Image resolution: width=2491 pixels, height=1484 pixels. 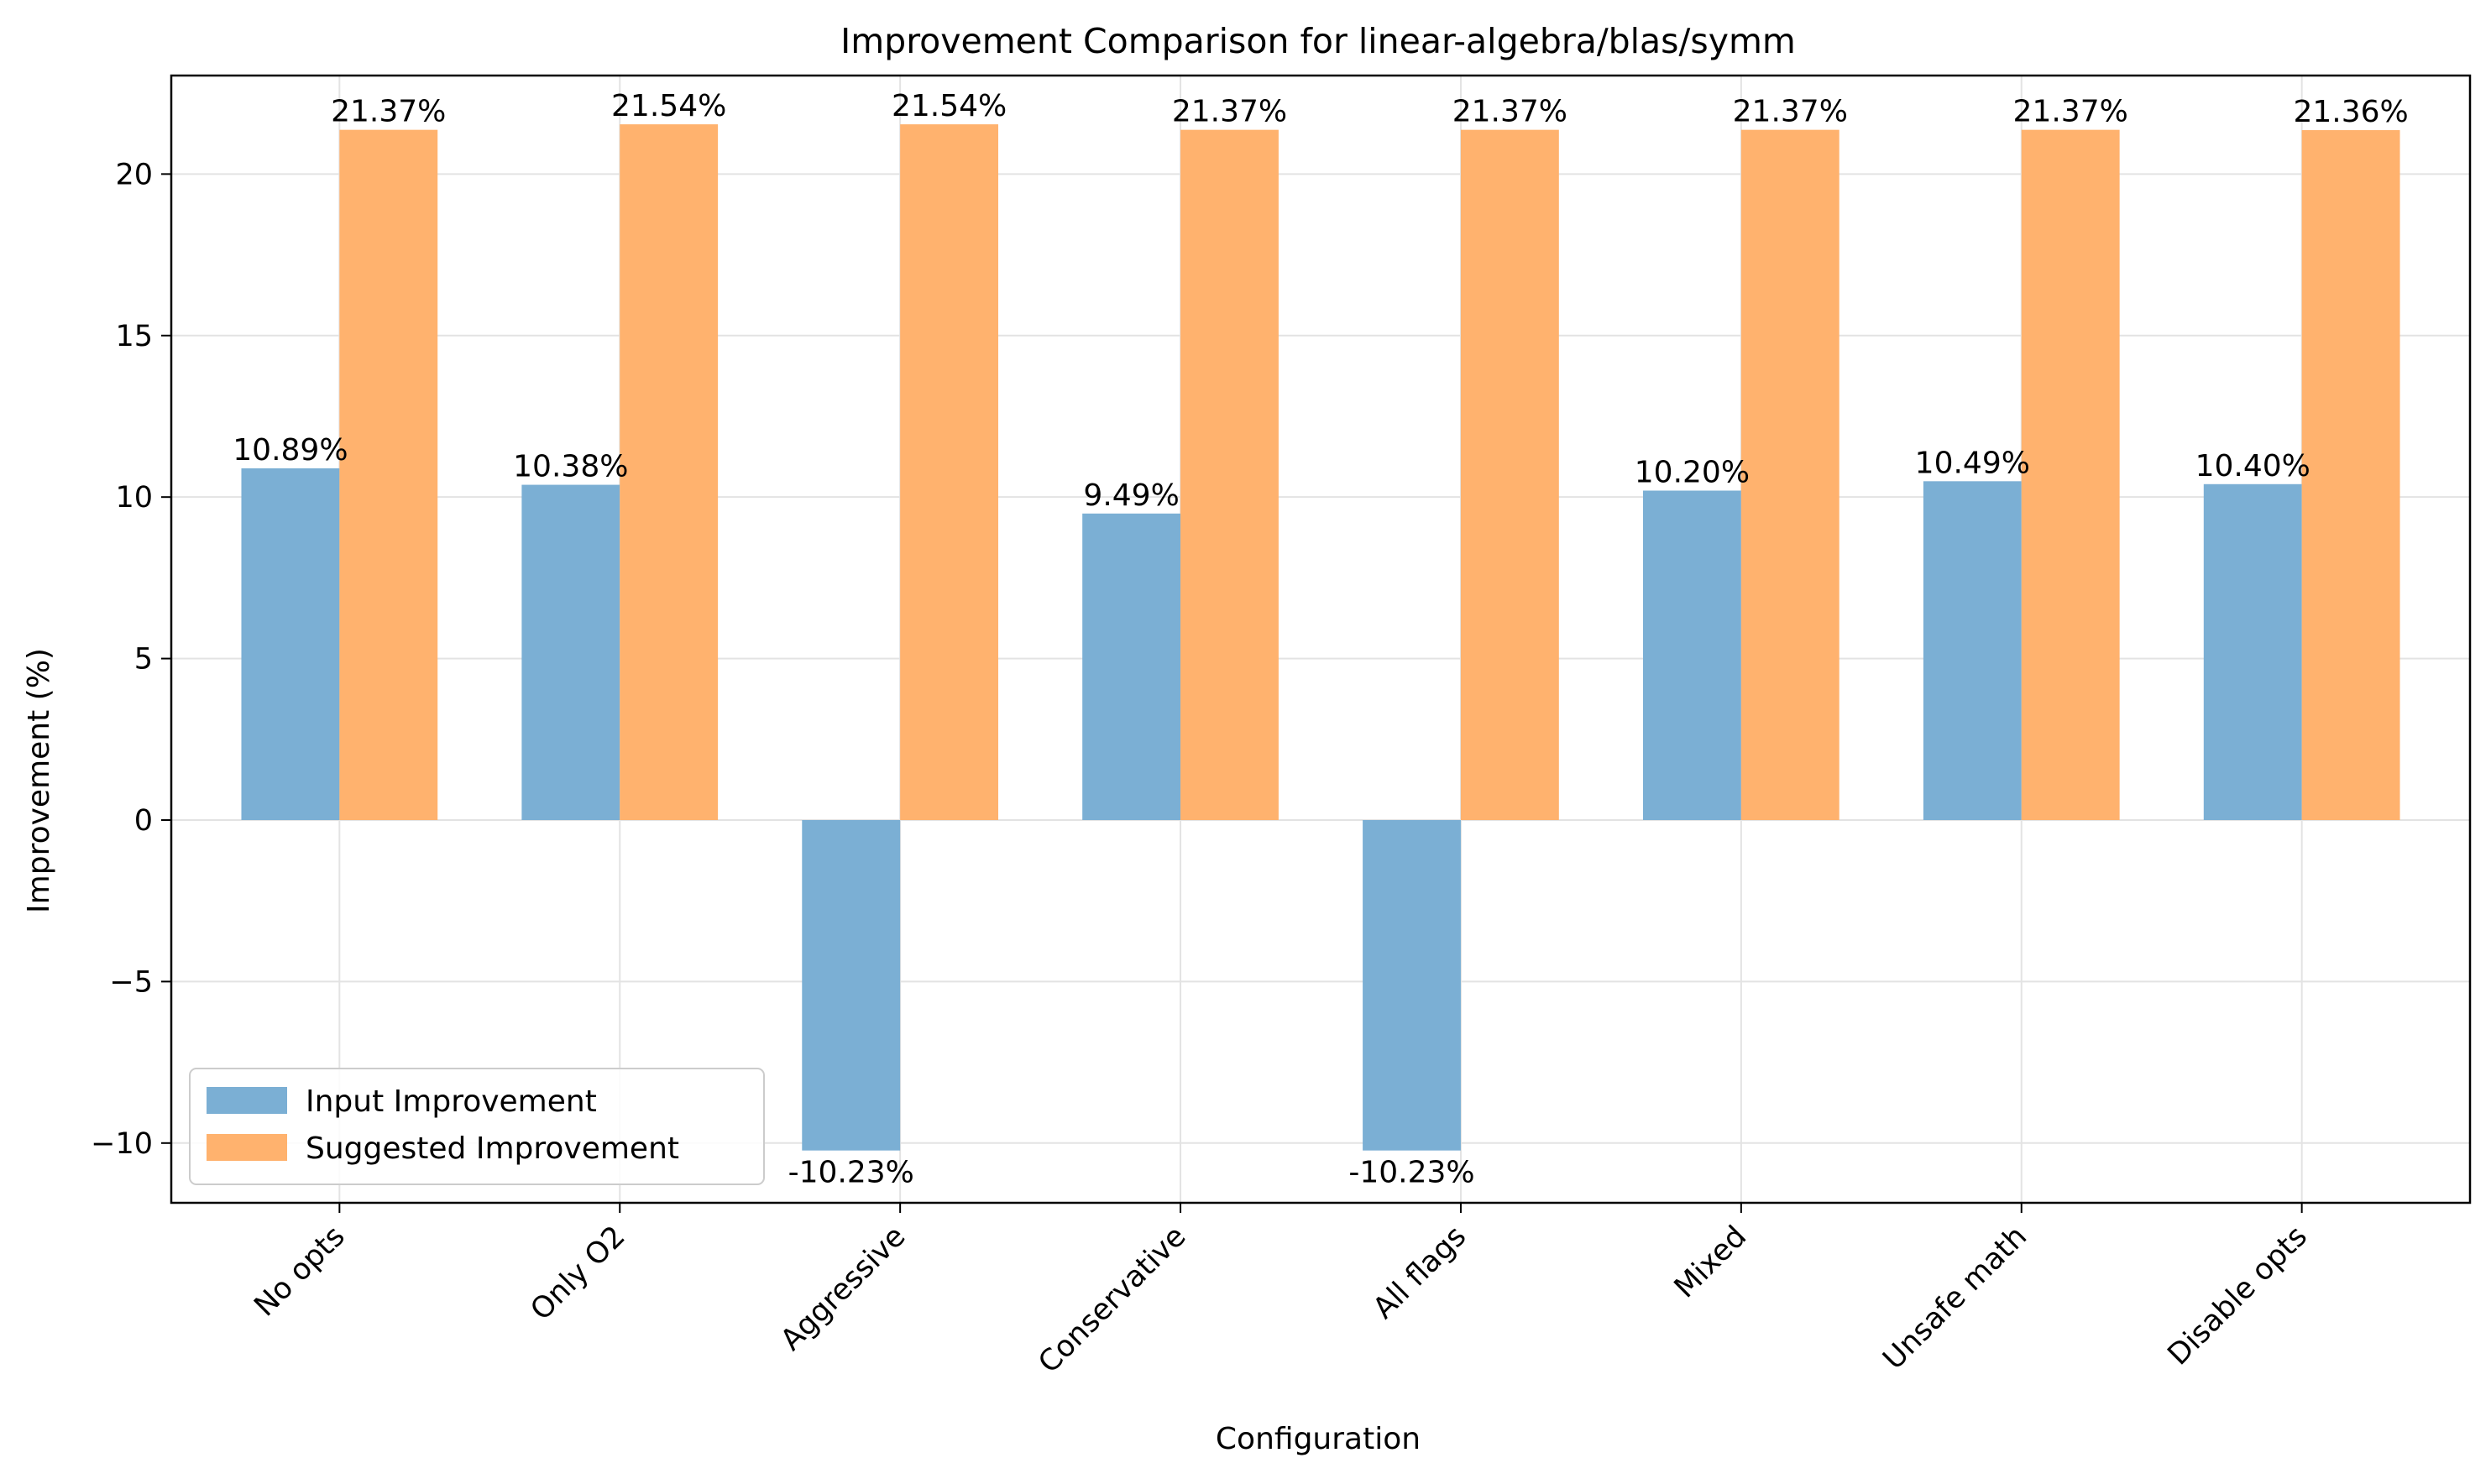 I want to click on y-tick-label: 0, so click(x=143, y=821).